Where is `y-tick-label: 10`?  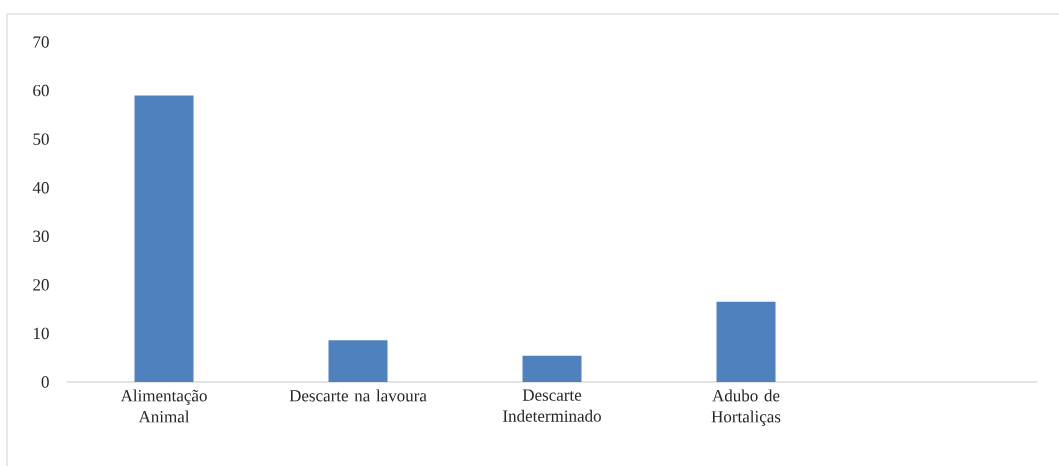
y-tick-label: 10 is located at coordinates (41, 333).